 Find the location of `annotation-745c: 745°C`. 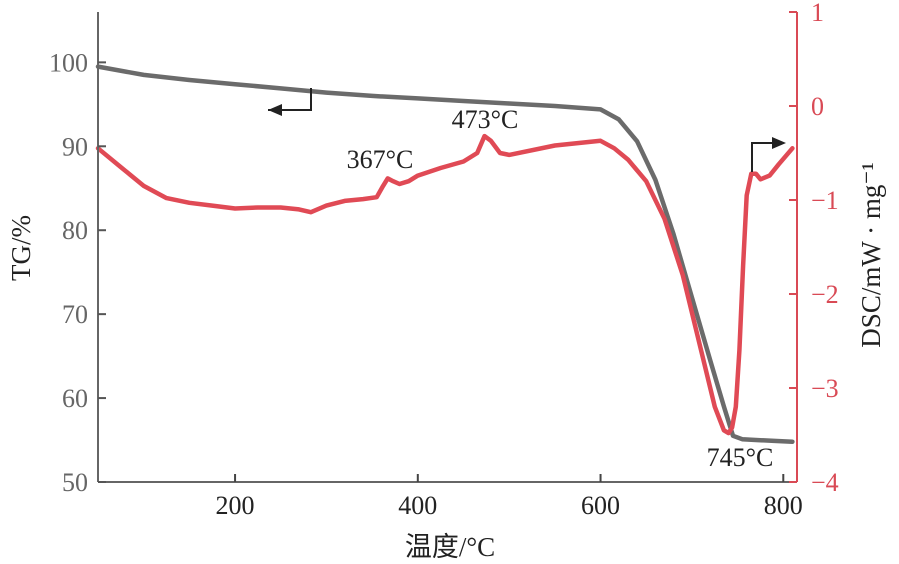

annotation-745c: 745°C is located at coordinates (740, 457).